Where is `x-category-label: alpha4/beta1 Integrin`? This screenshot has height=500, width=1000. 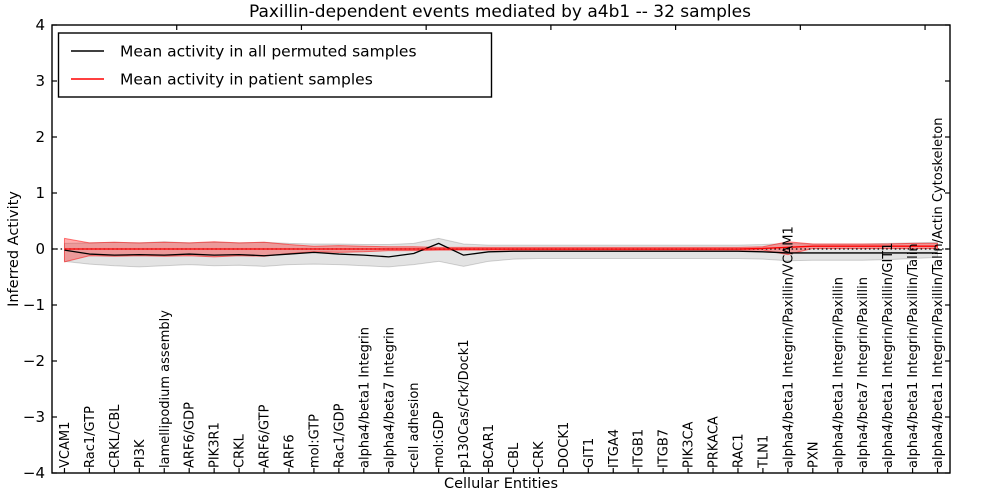
x-category-label: alpha4/beta1 Integrin is located at coordinates (364, 397).